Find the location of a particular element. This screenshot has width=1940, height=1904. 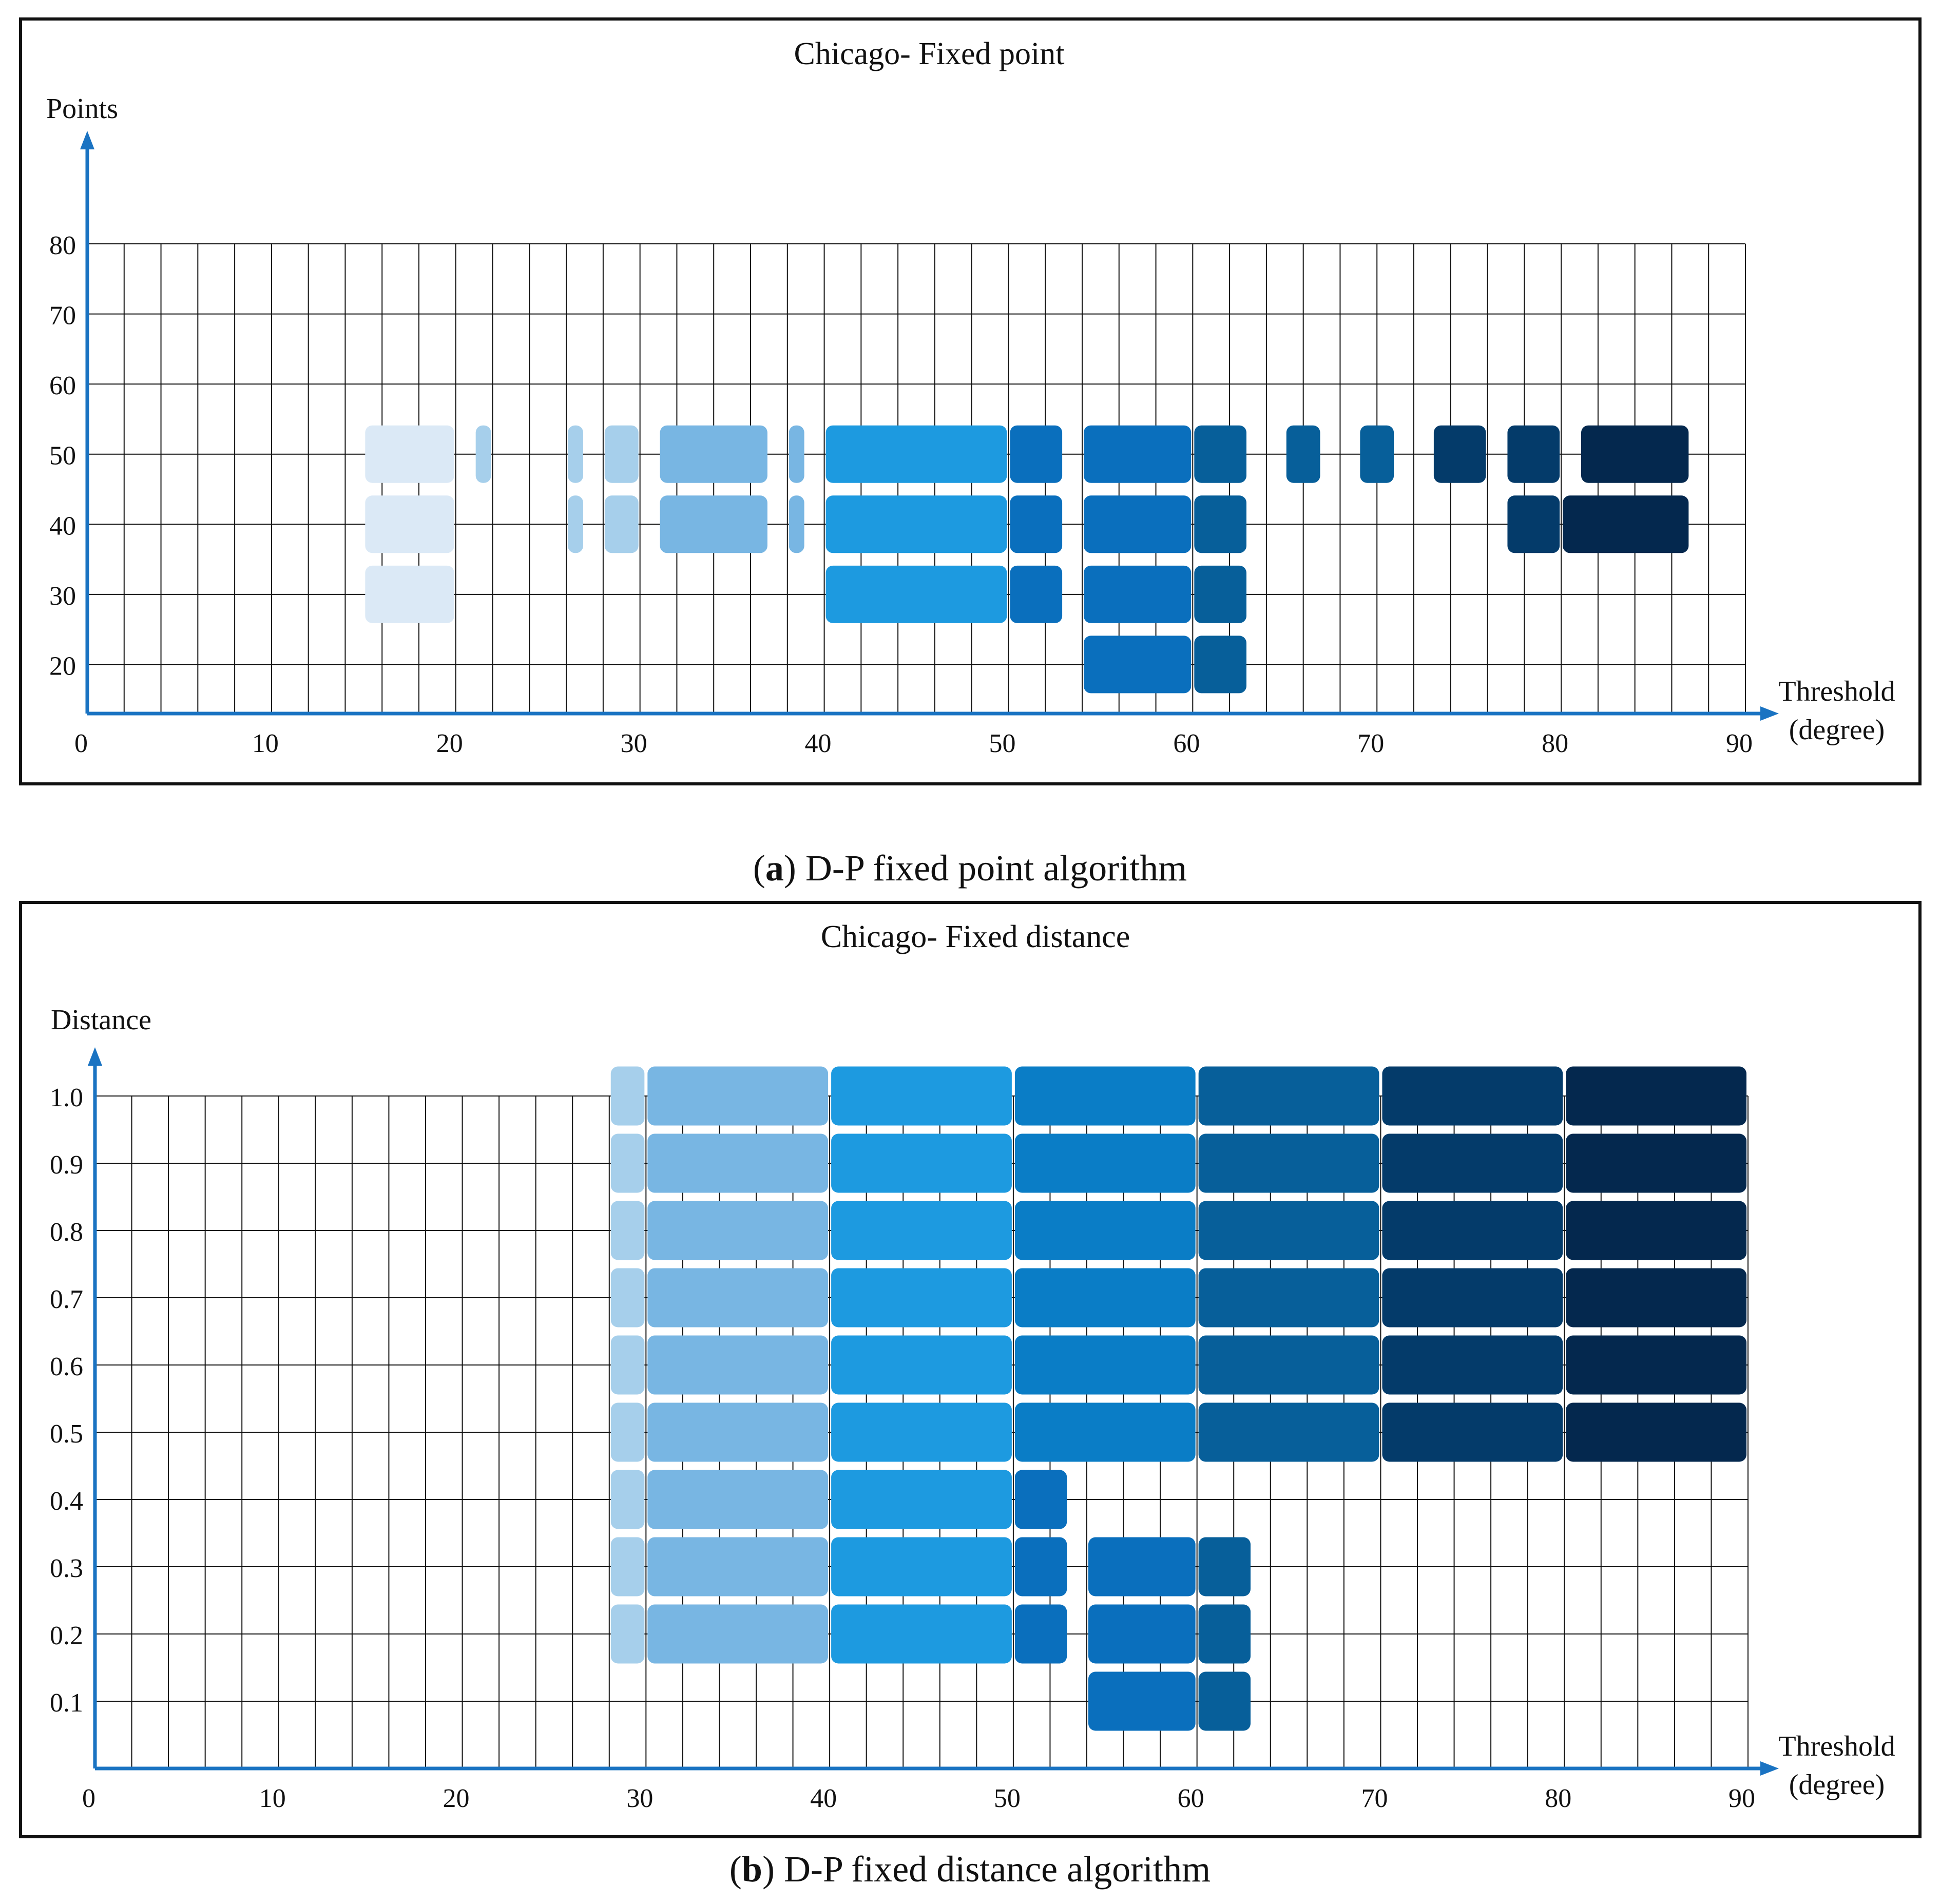

y-tick-label: 0.3 is located at coordinates (67, 1568).